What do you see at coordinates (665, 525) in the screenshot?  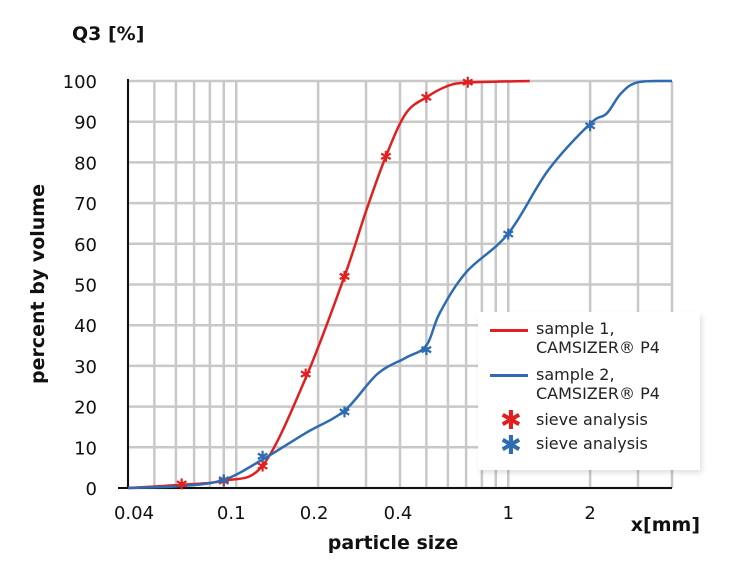 I see `x-unit-label: x[mm]` at bounding box center [665, 525].